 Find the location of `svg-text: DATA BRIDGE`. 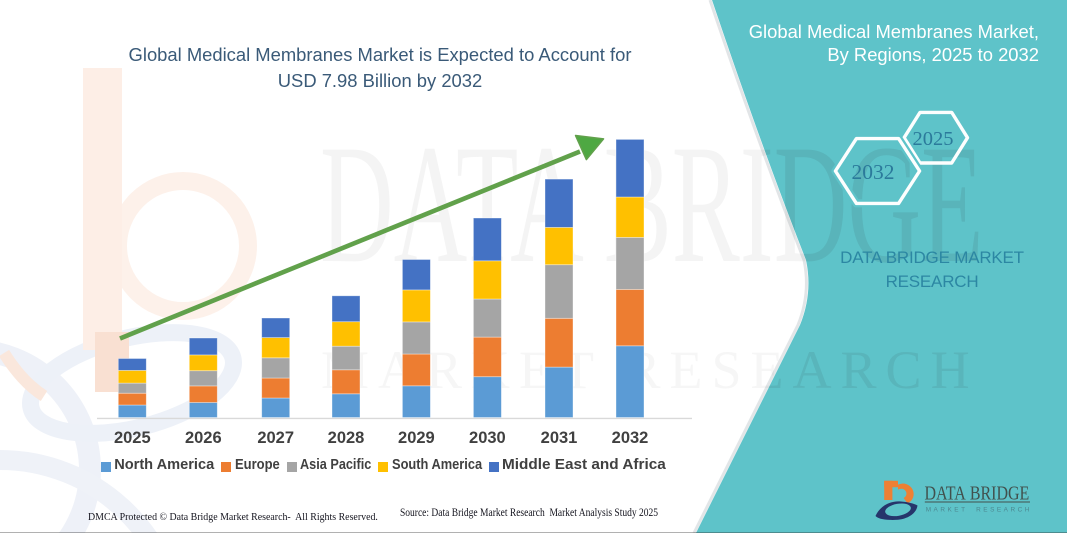

svg-text: DATA BRIDGE is located at coordinates (977, 493).